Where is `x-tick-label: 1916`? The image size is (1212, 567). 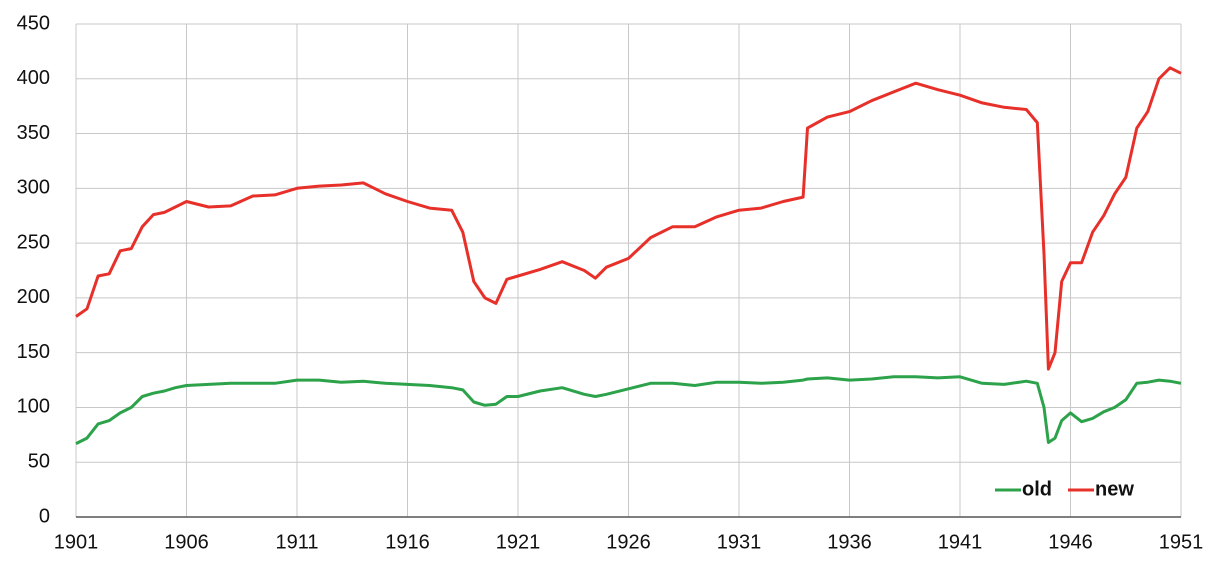
x-tick-label: 1916 is located at coordinates (407, 542).